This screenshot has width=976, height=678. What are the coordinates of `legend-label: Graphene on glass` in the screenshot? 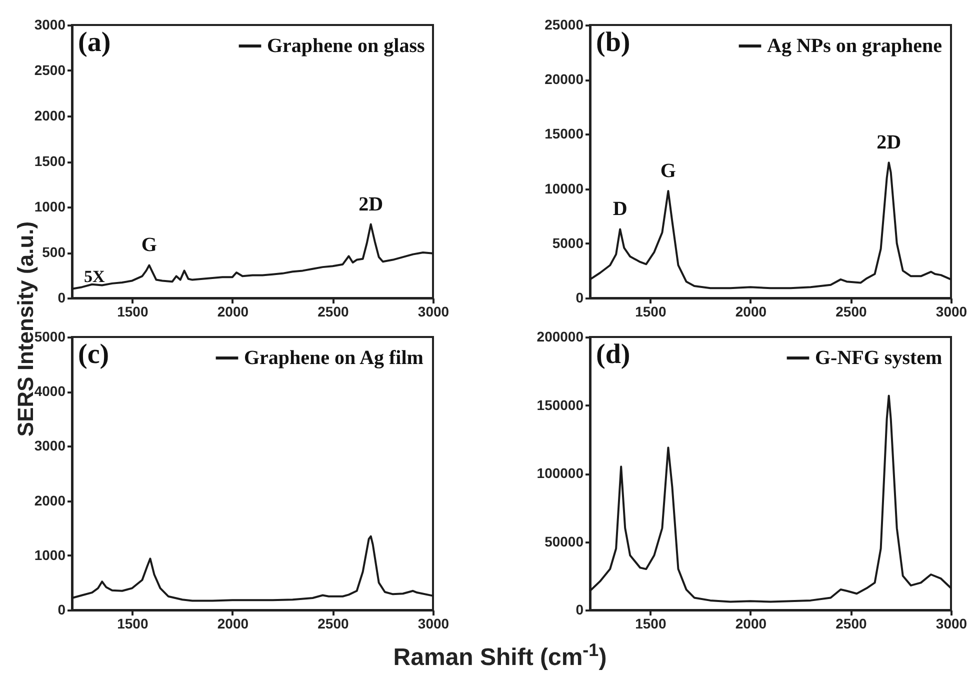 It's located at (346, 46).